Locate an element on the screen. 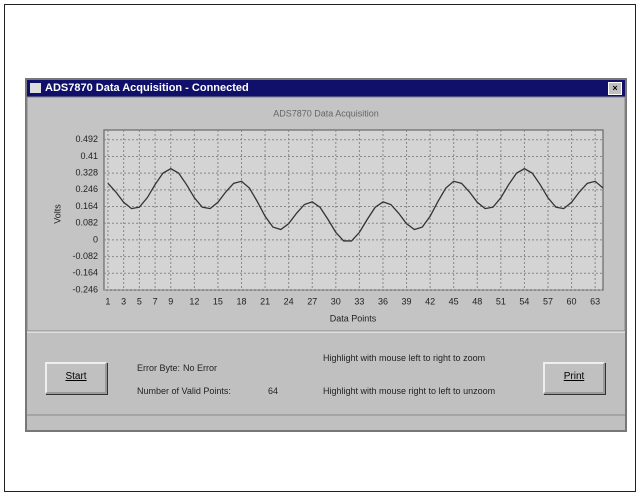 Image resolution: width=642 pixels, height=498 pixels. x-tick-label: 54 is located at coordinates (524, 301).